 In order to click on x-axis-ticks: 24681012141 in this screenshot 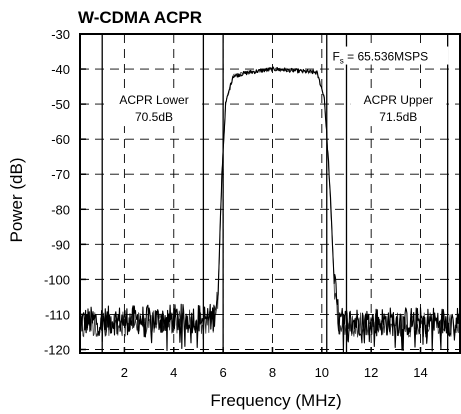, I will do `click(274, 363)`.